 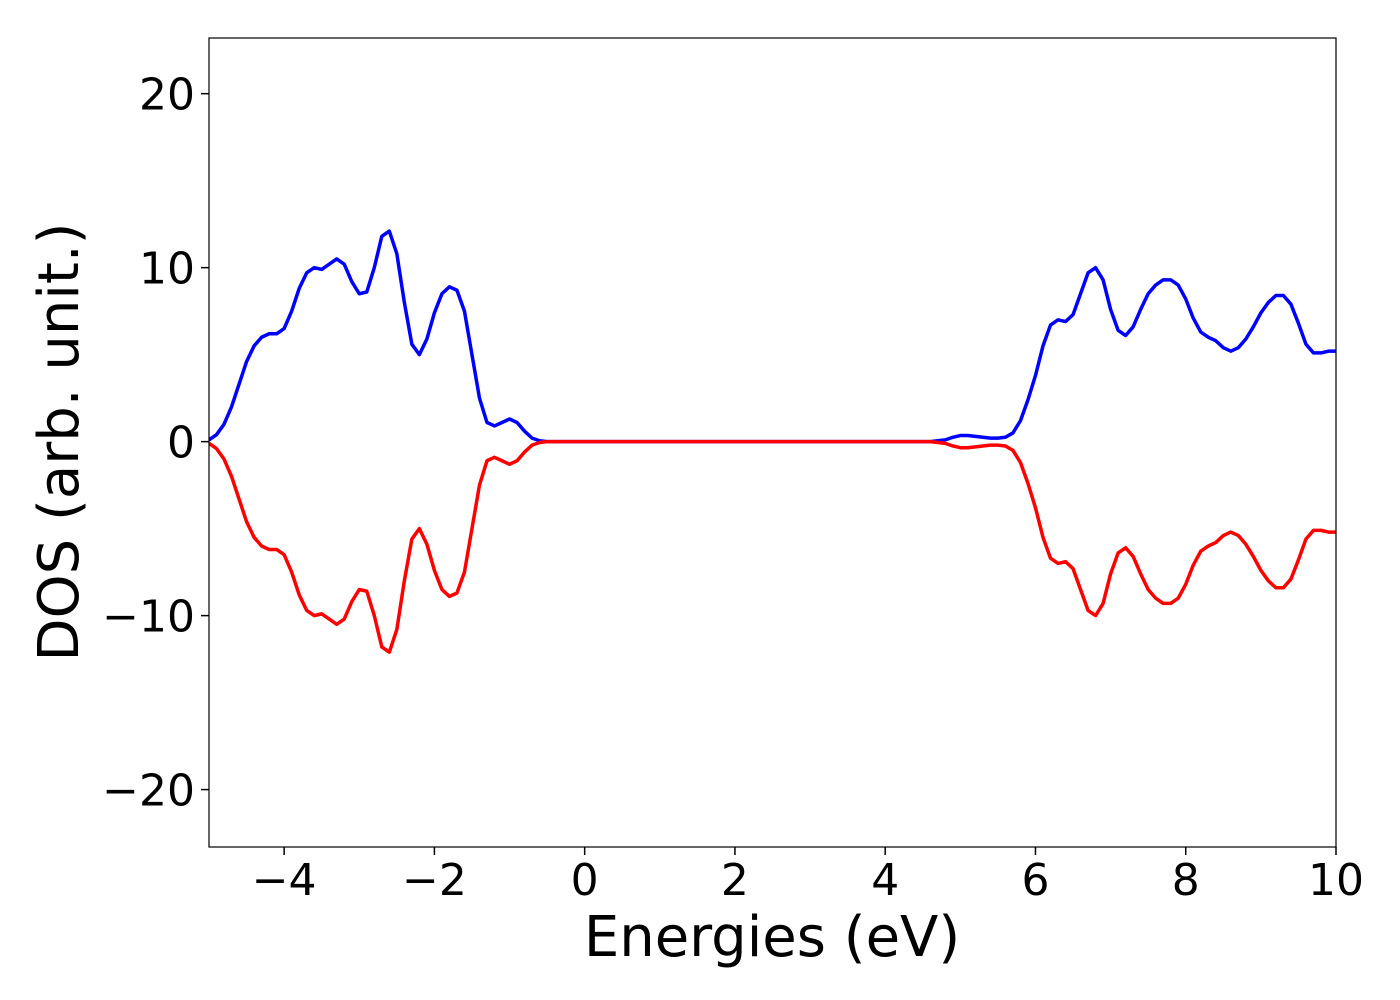 What do you see at coordinates (1035, 880) in the screenshot?
I see `x-tick-label: 6` at bounding box center [1035, 880].